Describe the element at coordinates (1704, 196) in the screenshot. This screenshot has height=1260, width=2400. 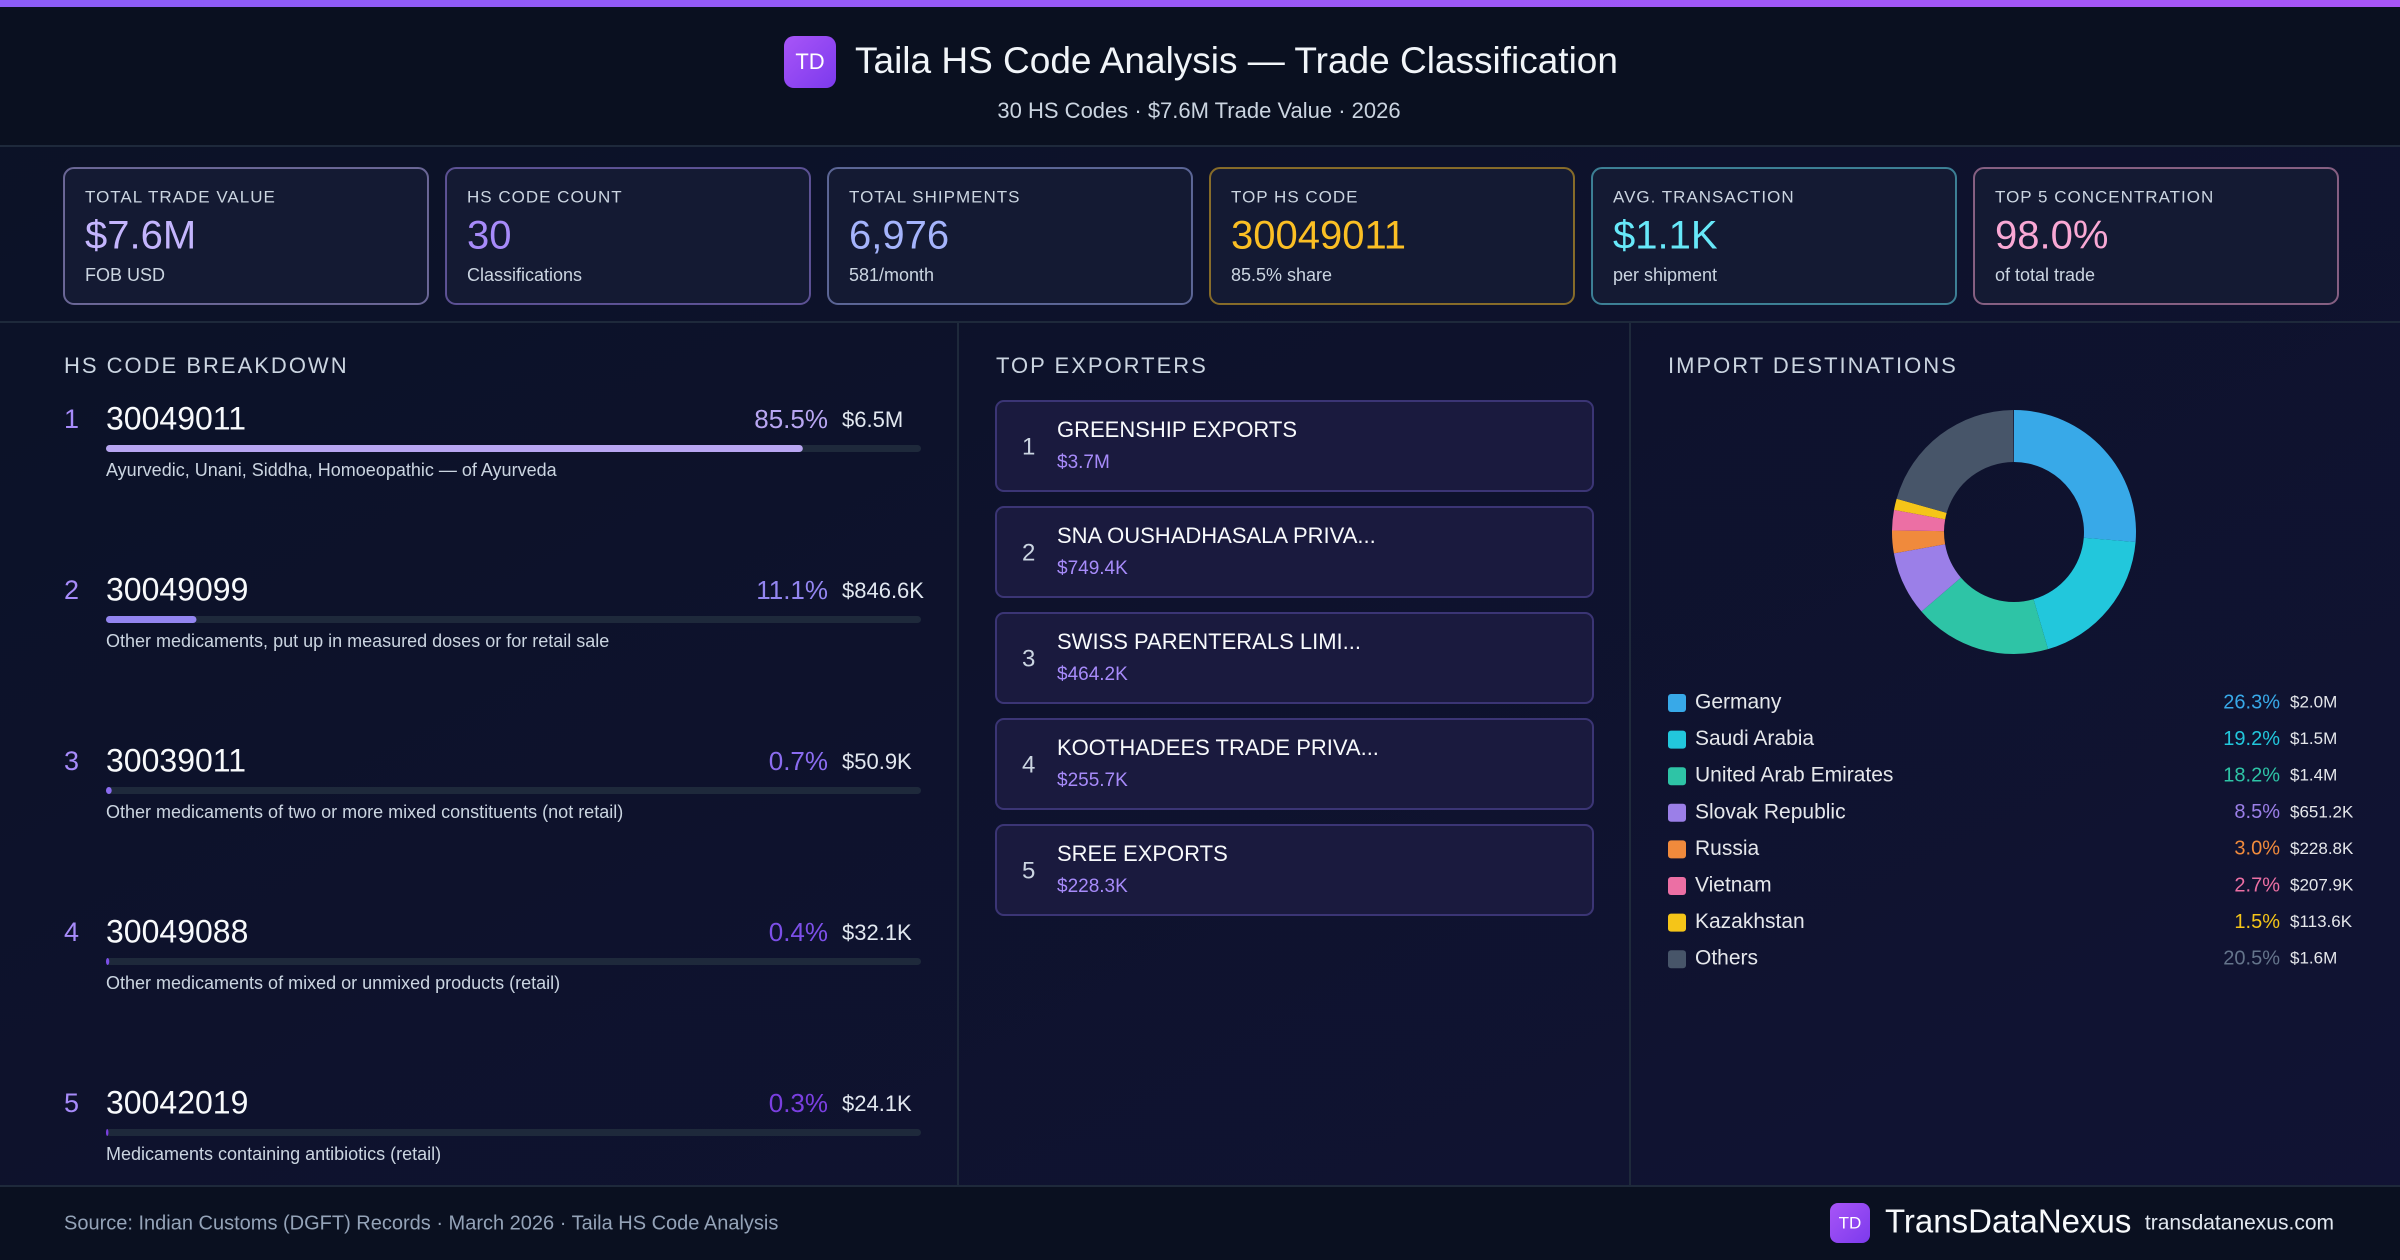
I see `kpi-label: AVG. TRANSACTION` at that location.